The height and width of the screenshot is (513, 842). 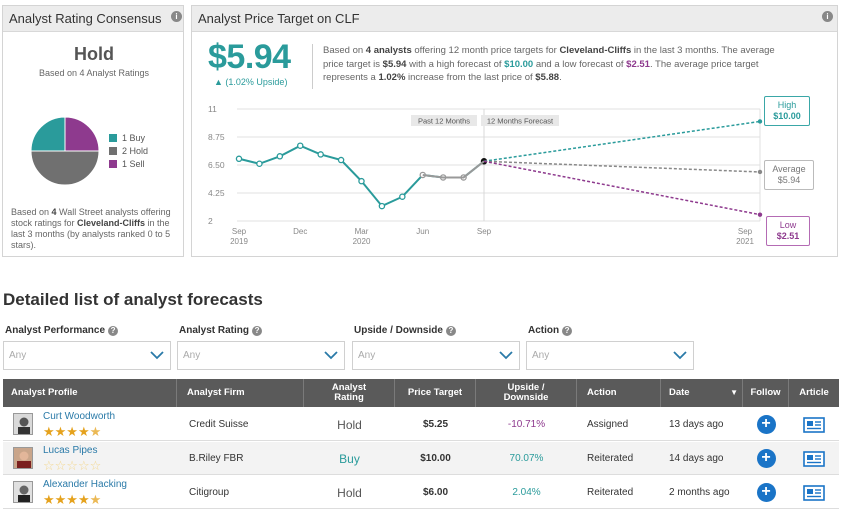 I want to click on consensus-title: Analyst Rating Consensus, so click(x=85, y=18).